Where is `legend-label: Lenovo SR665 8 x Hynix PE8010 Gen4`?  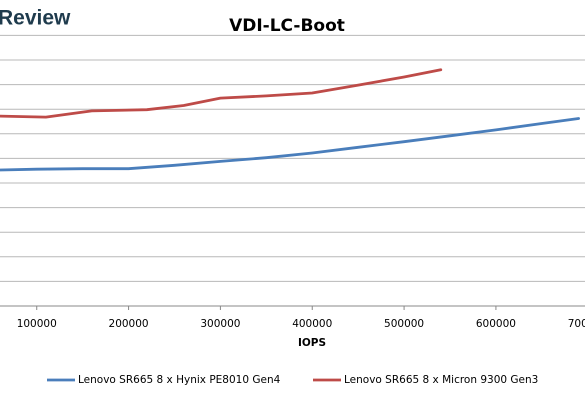
legend-label: Lenovo SR665 8 x Hynix PE8010 Gen4 is located at coordinates (179, 380).